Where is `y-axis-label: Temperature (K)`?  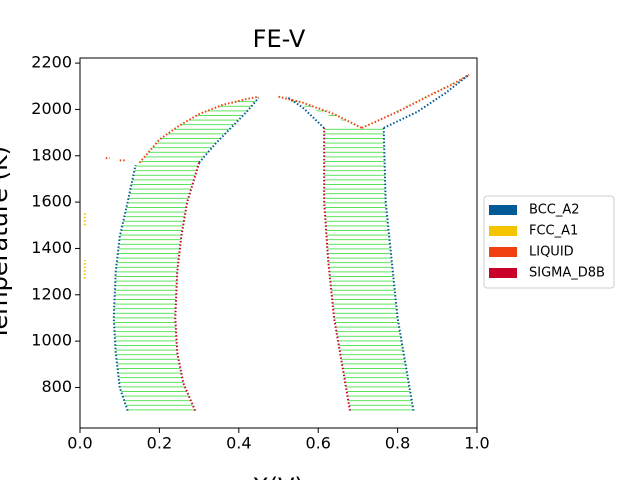
y-axis-label: Temperature (K) is located at coordinates (6, 243).